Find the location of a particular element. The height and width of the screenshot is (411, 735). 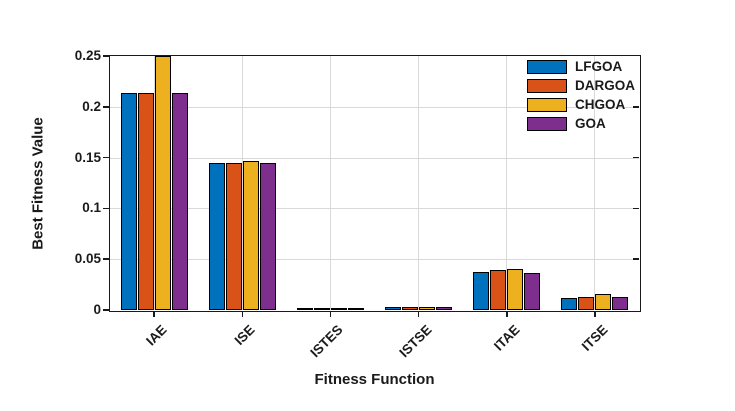

legend-swatch-GOA is located at coordinates (547, 124).